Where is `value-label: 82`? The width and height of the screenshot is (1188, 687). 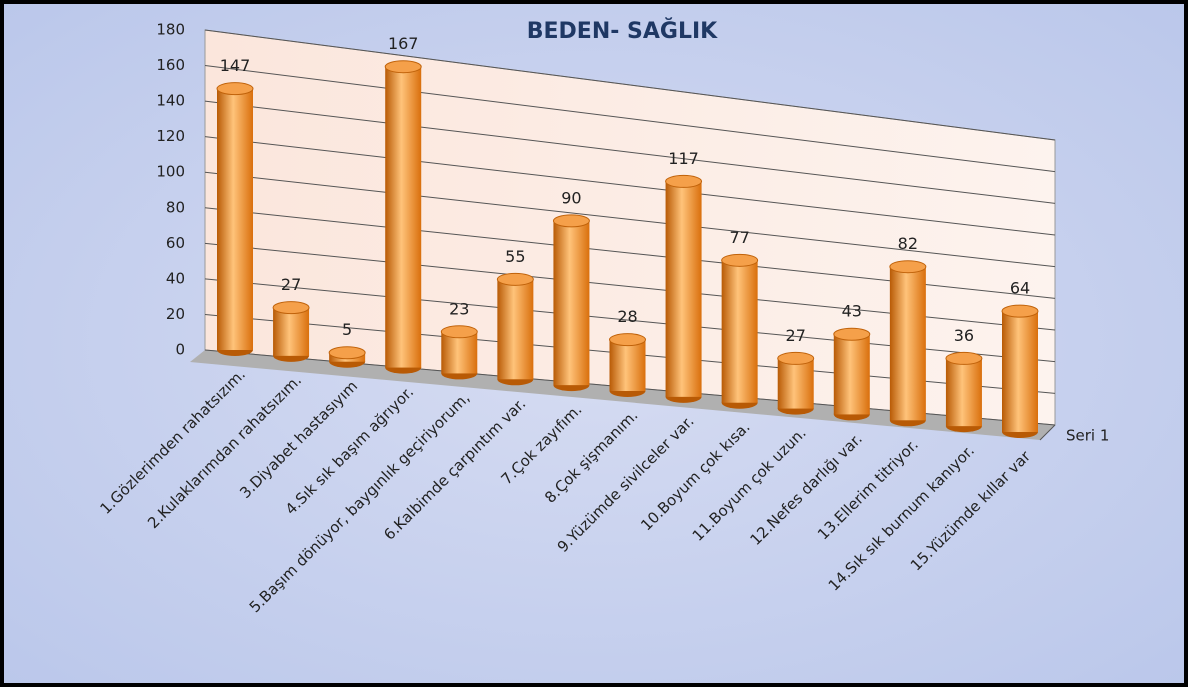
value-label: 82 is located at coordinates (908, 243).